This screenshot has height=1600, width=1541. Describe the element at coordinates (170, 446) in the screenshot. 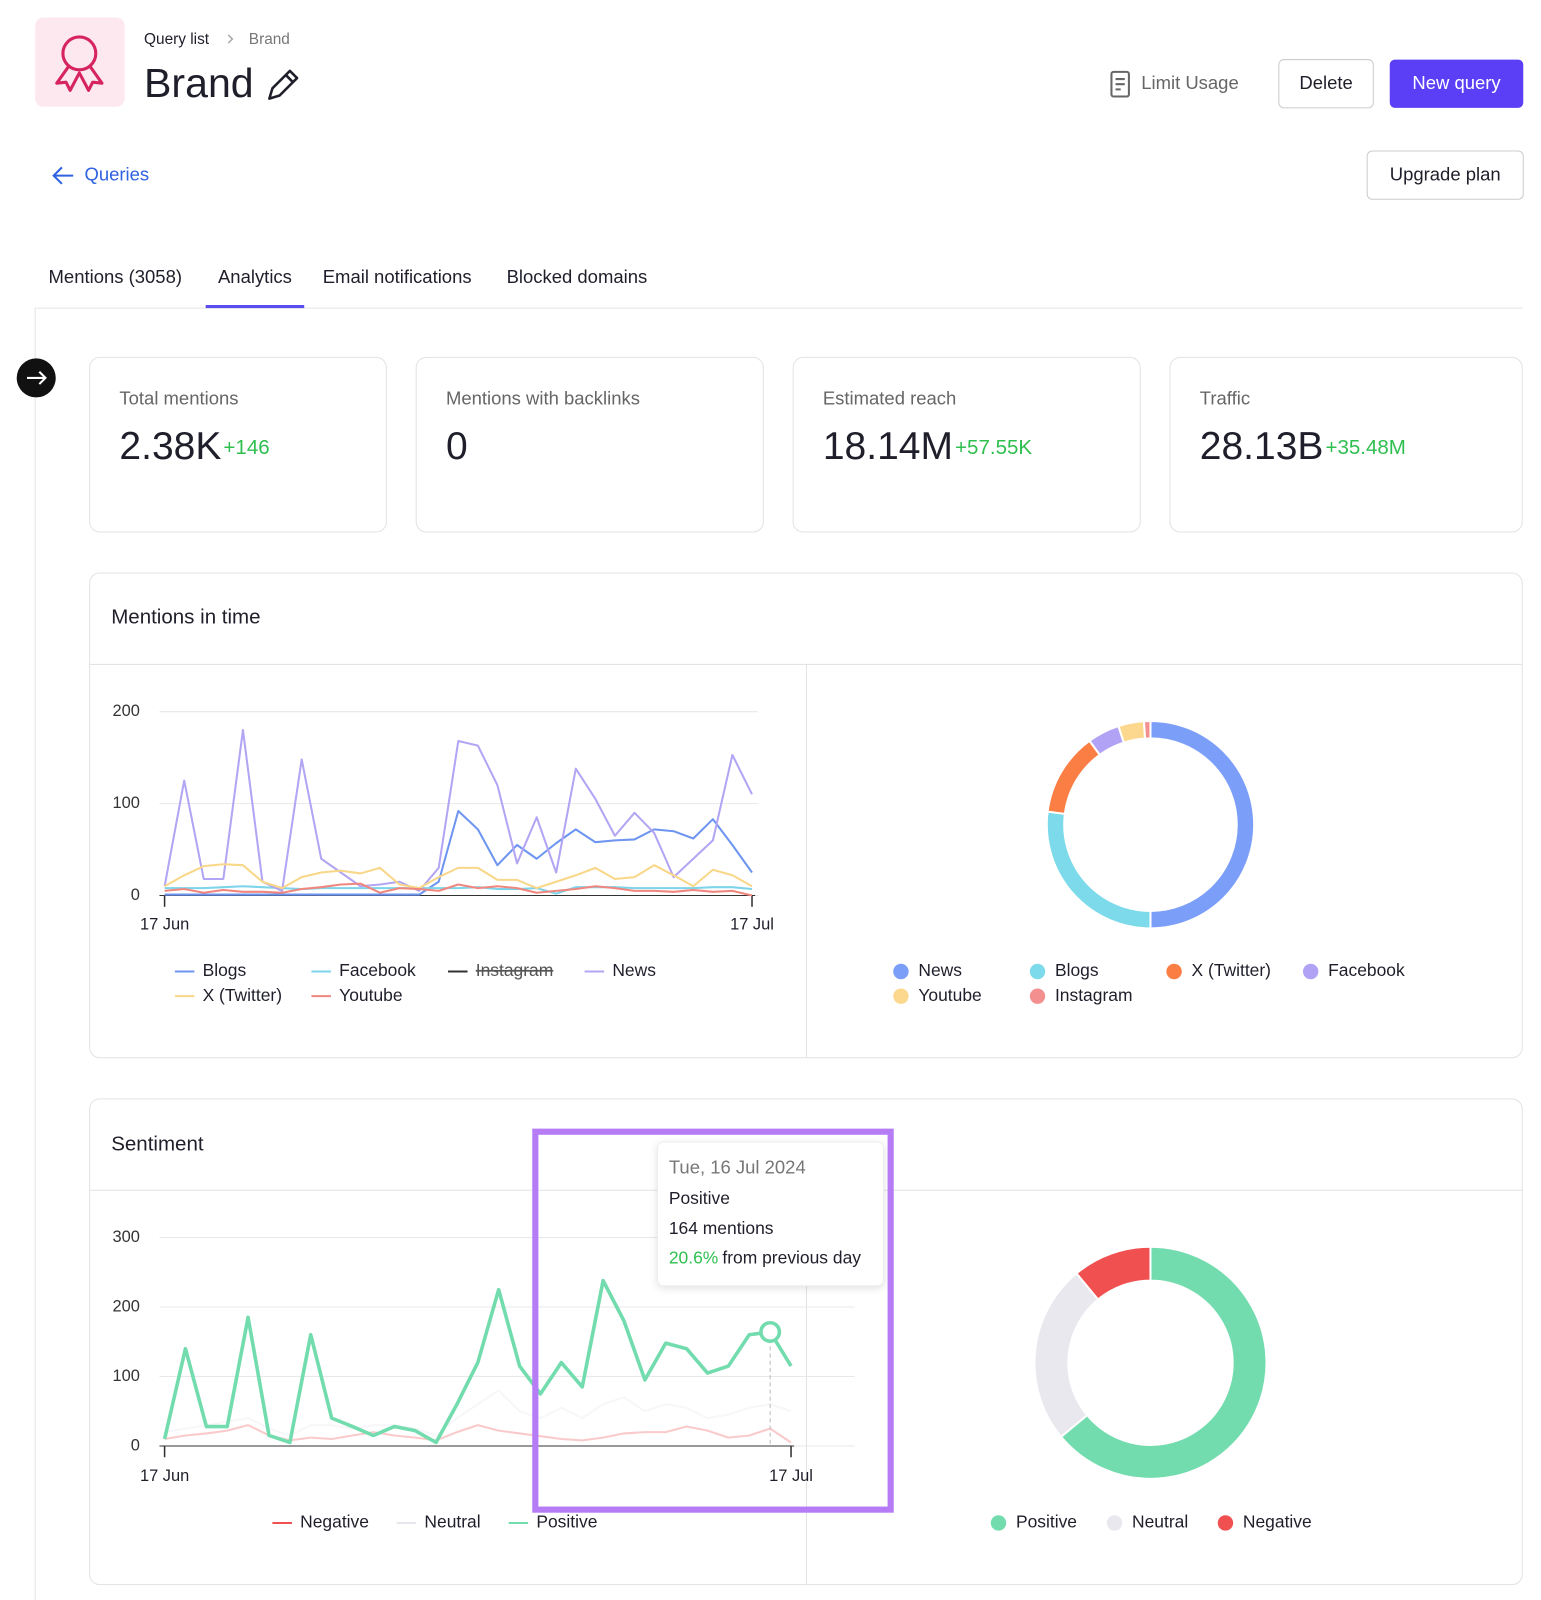

I see `stat-value: 2.38K` at that location.